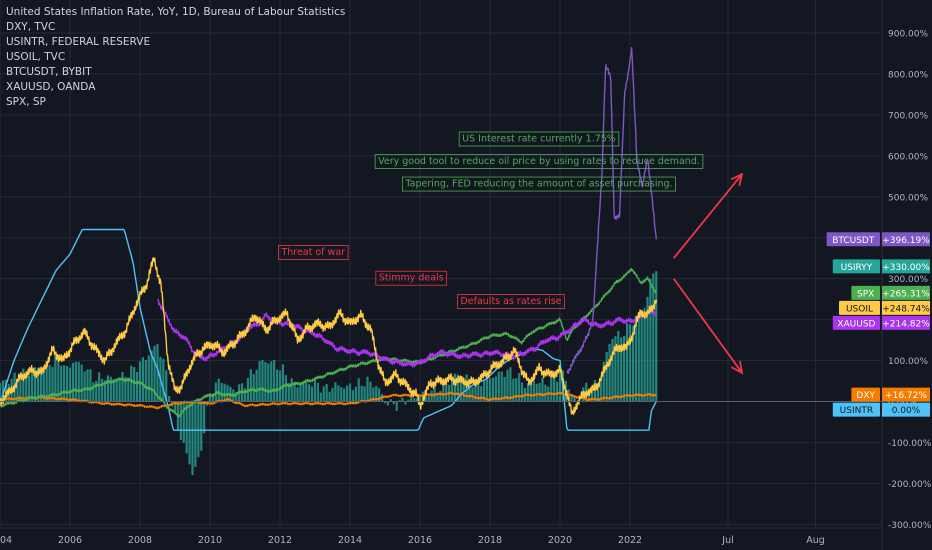 The image size is (932, 550). What do you see at coordinates (881, 322) in the screenshot?
I see `price-tag-xauusd: XAUUSD +214.82%` at bounding box center [881, 322].